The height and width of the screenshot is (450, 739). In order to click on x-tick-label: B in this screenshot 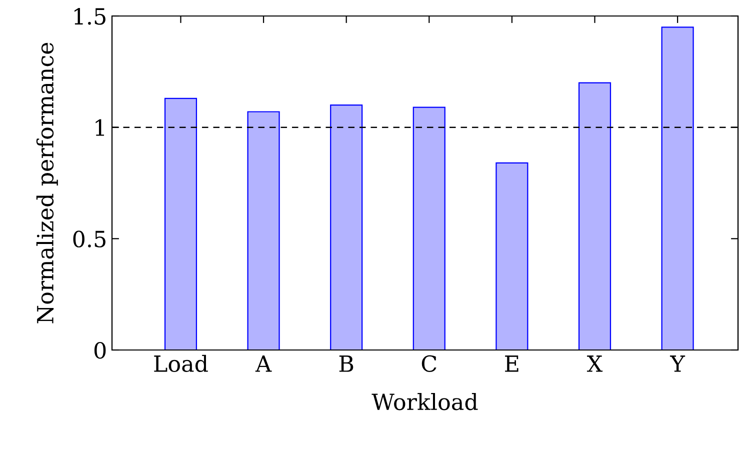, I will do `click(346, 364)`.